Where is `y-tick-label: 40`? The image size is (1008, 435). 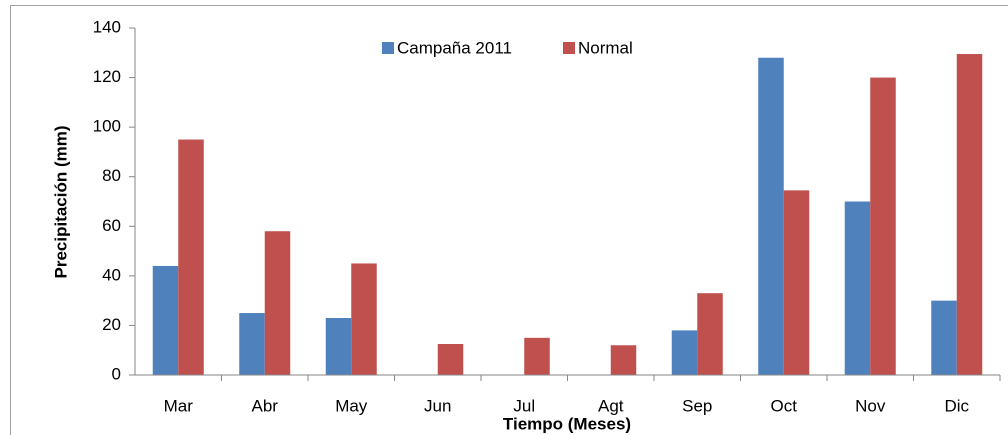 y-tick-label: 40 is located at coordinates (111, 274).